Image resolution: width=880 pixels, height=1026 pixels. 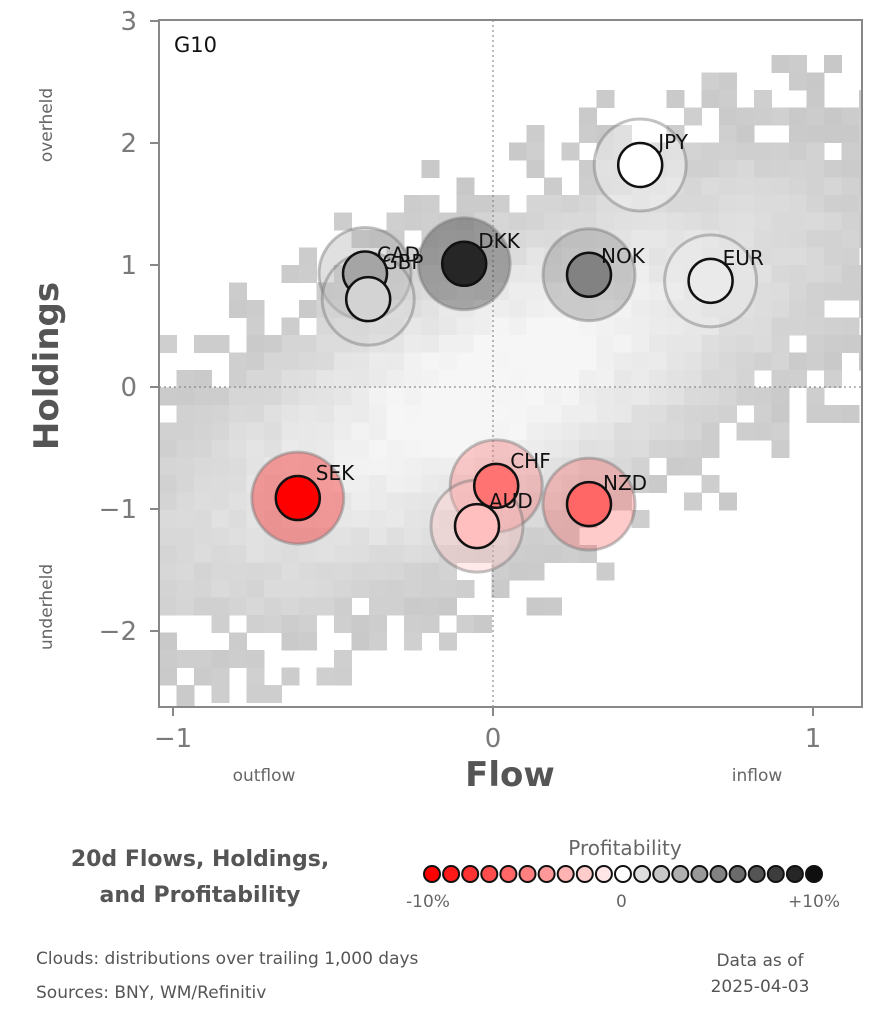 What do you see at coordinates (298, 498) in the screenshot?
I see `point-sek` at bounding box center [298, 498].